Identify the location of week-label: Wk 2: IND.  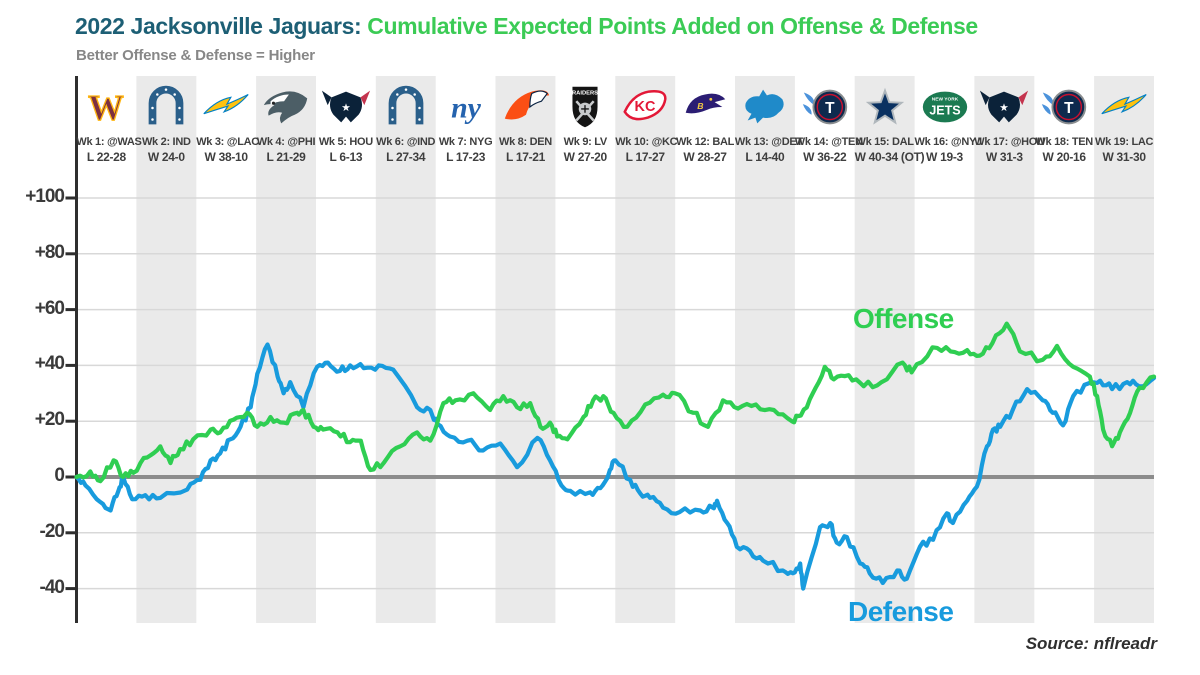
(166, 142).